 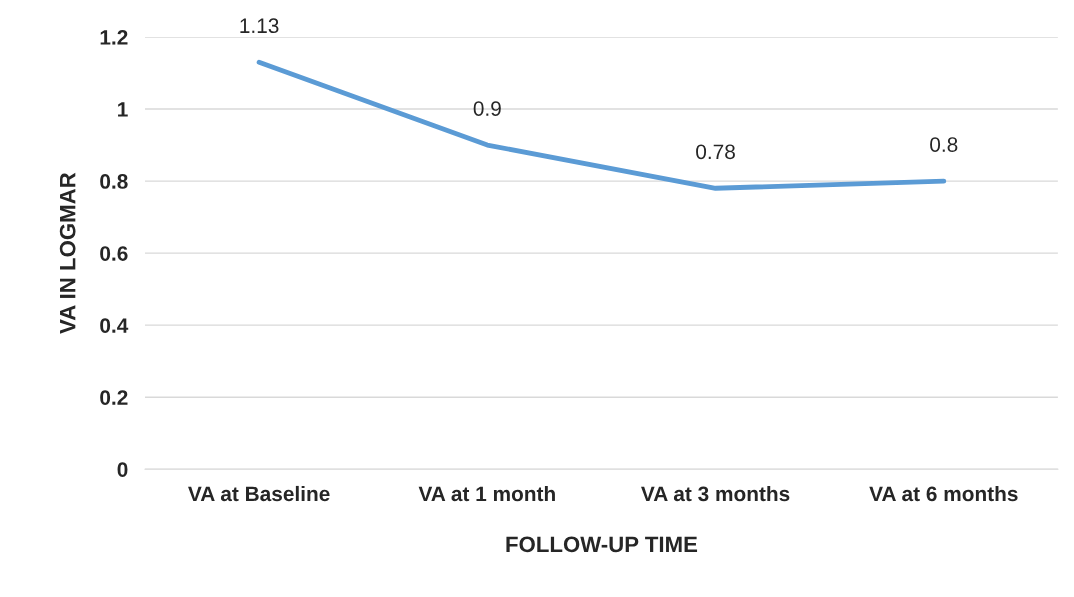 I want to click on x-axis-title: FOLLOW-UP TIME, so click(x=602, y=544).